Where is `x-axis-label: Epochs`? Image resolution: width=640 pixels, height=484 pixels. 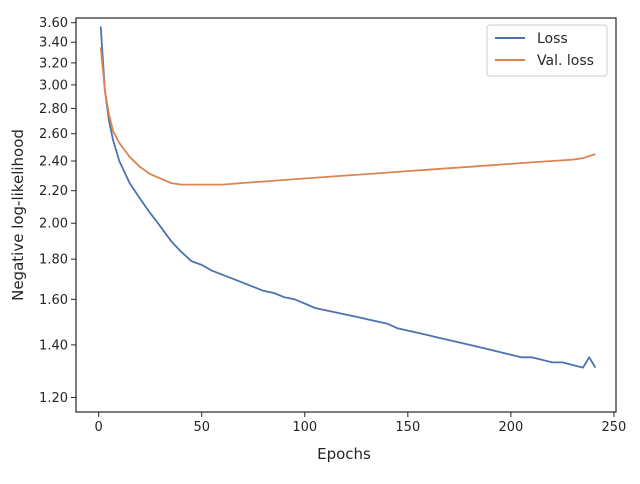 x-axis-label: Epochs is located at coordinates (344, 454).